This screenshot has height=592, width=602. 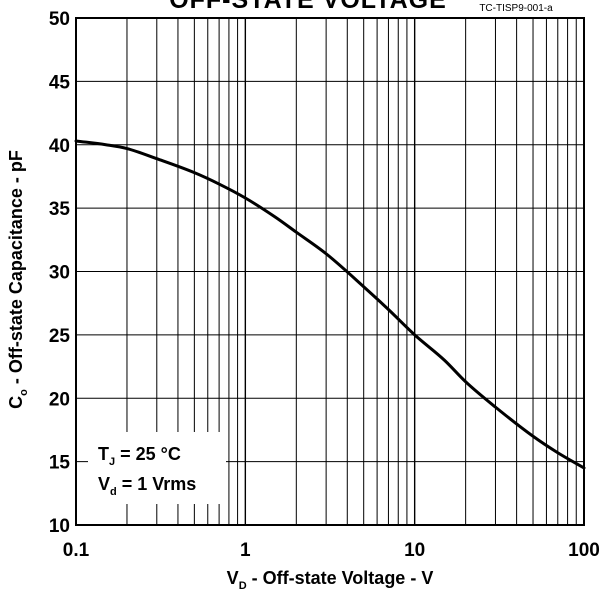 I want to click on chart-title: OFF-STATE VOLTAGE, so click(x=308, y=7).